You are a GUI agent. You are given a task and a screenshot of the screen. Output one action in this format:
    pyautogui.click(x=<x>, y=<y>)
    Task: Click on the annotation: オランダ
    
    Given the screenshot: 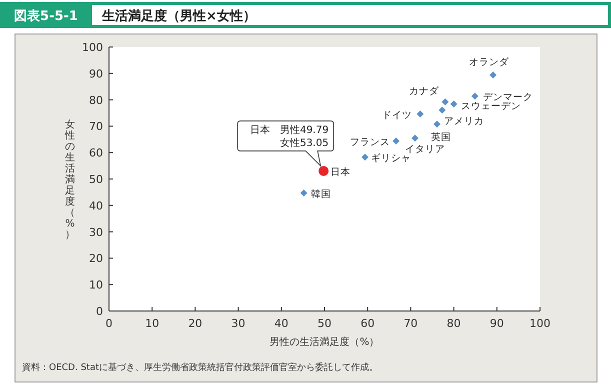 What is the action you would take?
    pyautogui.click(x=489, y=62)
    